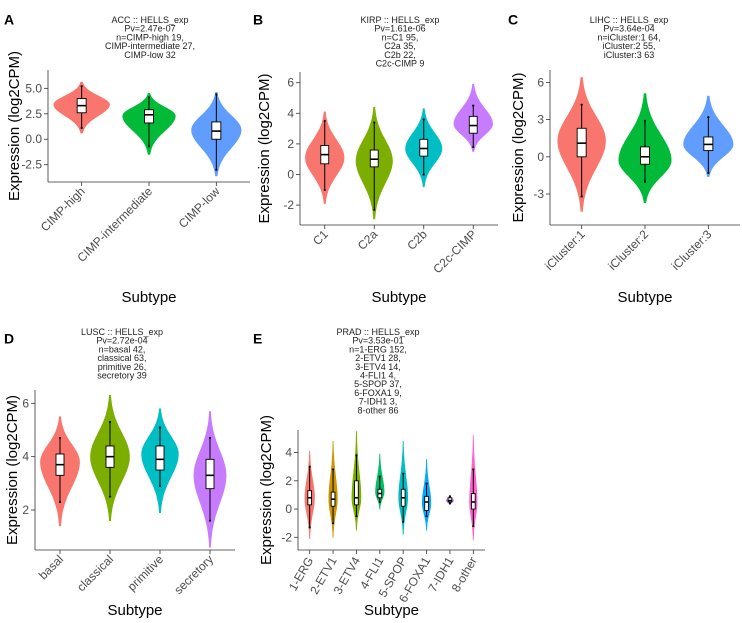  Describe the element at coordinates (288, 481) in the screenshot. I see `panel-e-ytick-label: 2` at that location.